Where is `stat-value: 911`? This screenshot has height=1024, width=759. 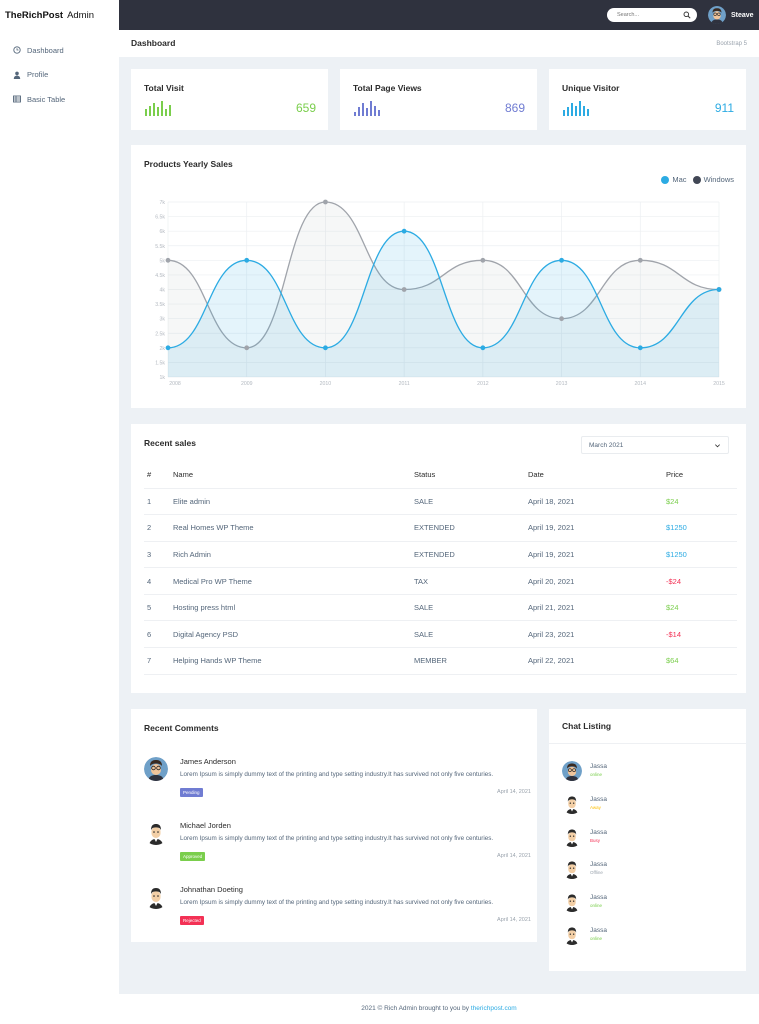 stat-value: 911 is located at coordinates (724, 108).